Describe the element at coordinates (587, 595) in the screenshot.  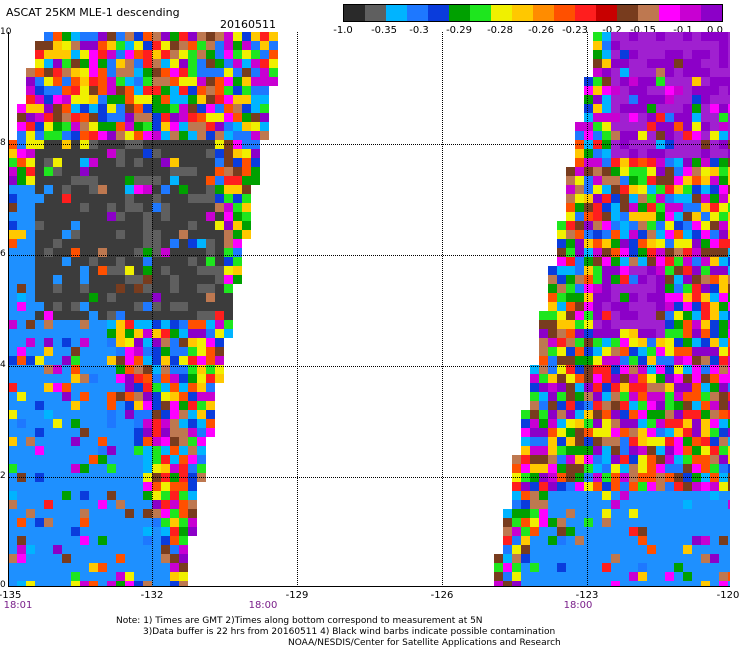
I see `lon-label-123: -123` at that location.